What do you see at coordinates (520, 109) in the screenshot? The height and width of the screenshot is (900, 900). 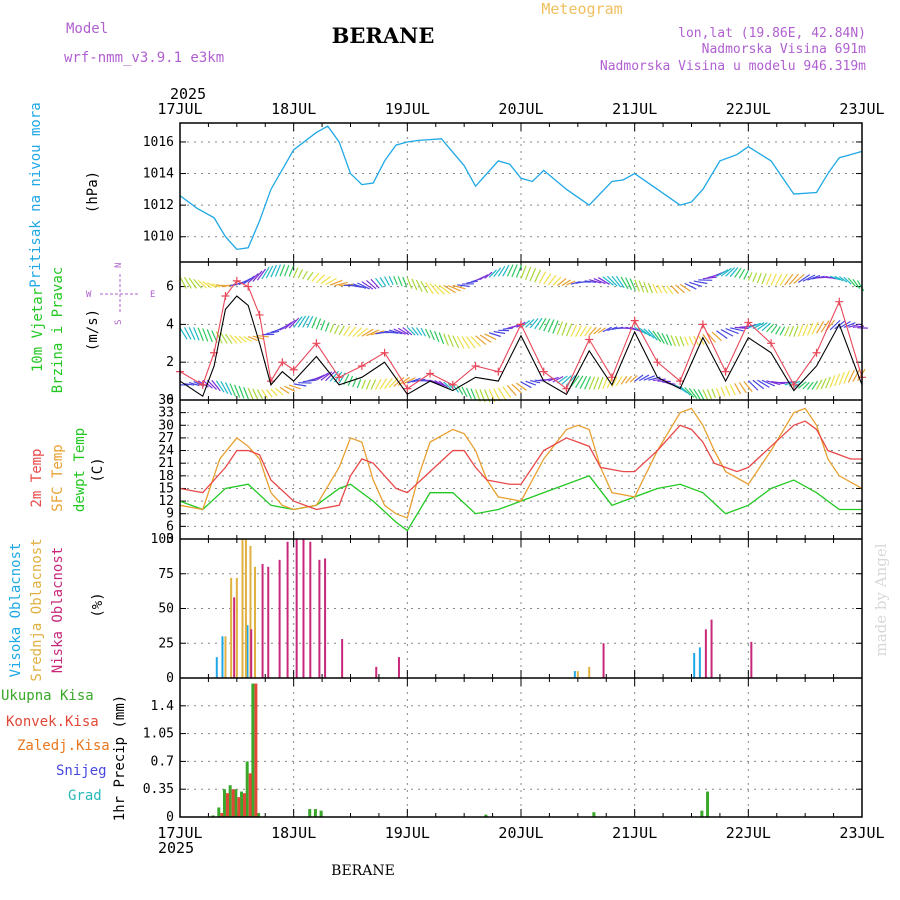 I see `time-label-top: 20JUL` at bounding box center [520, 109].